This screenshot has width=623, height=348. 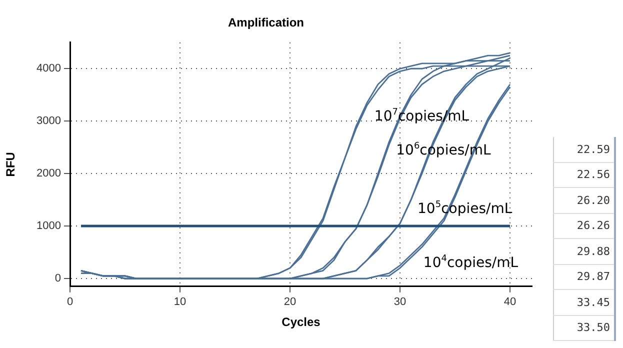 What do you see at coordinates (70, 302) in the screenshot?
I see `x-tick-label: 0` at bounding box center [70, 302].